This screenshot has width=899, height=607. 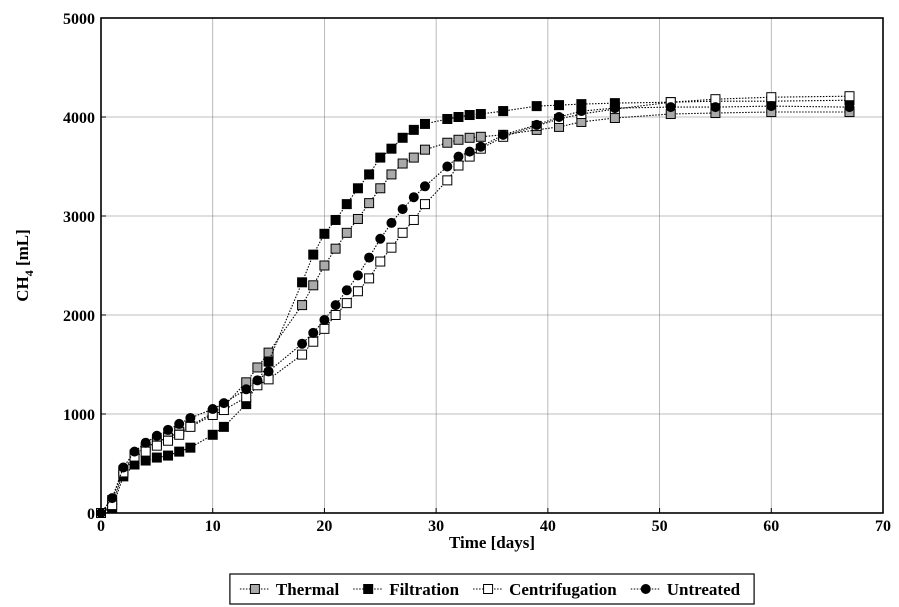 What do you see at coordinates (368, 589) in the screenshot?
I see `legend-marker-filtration` at bounding box center [368, 589].